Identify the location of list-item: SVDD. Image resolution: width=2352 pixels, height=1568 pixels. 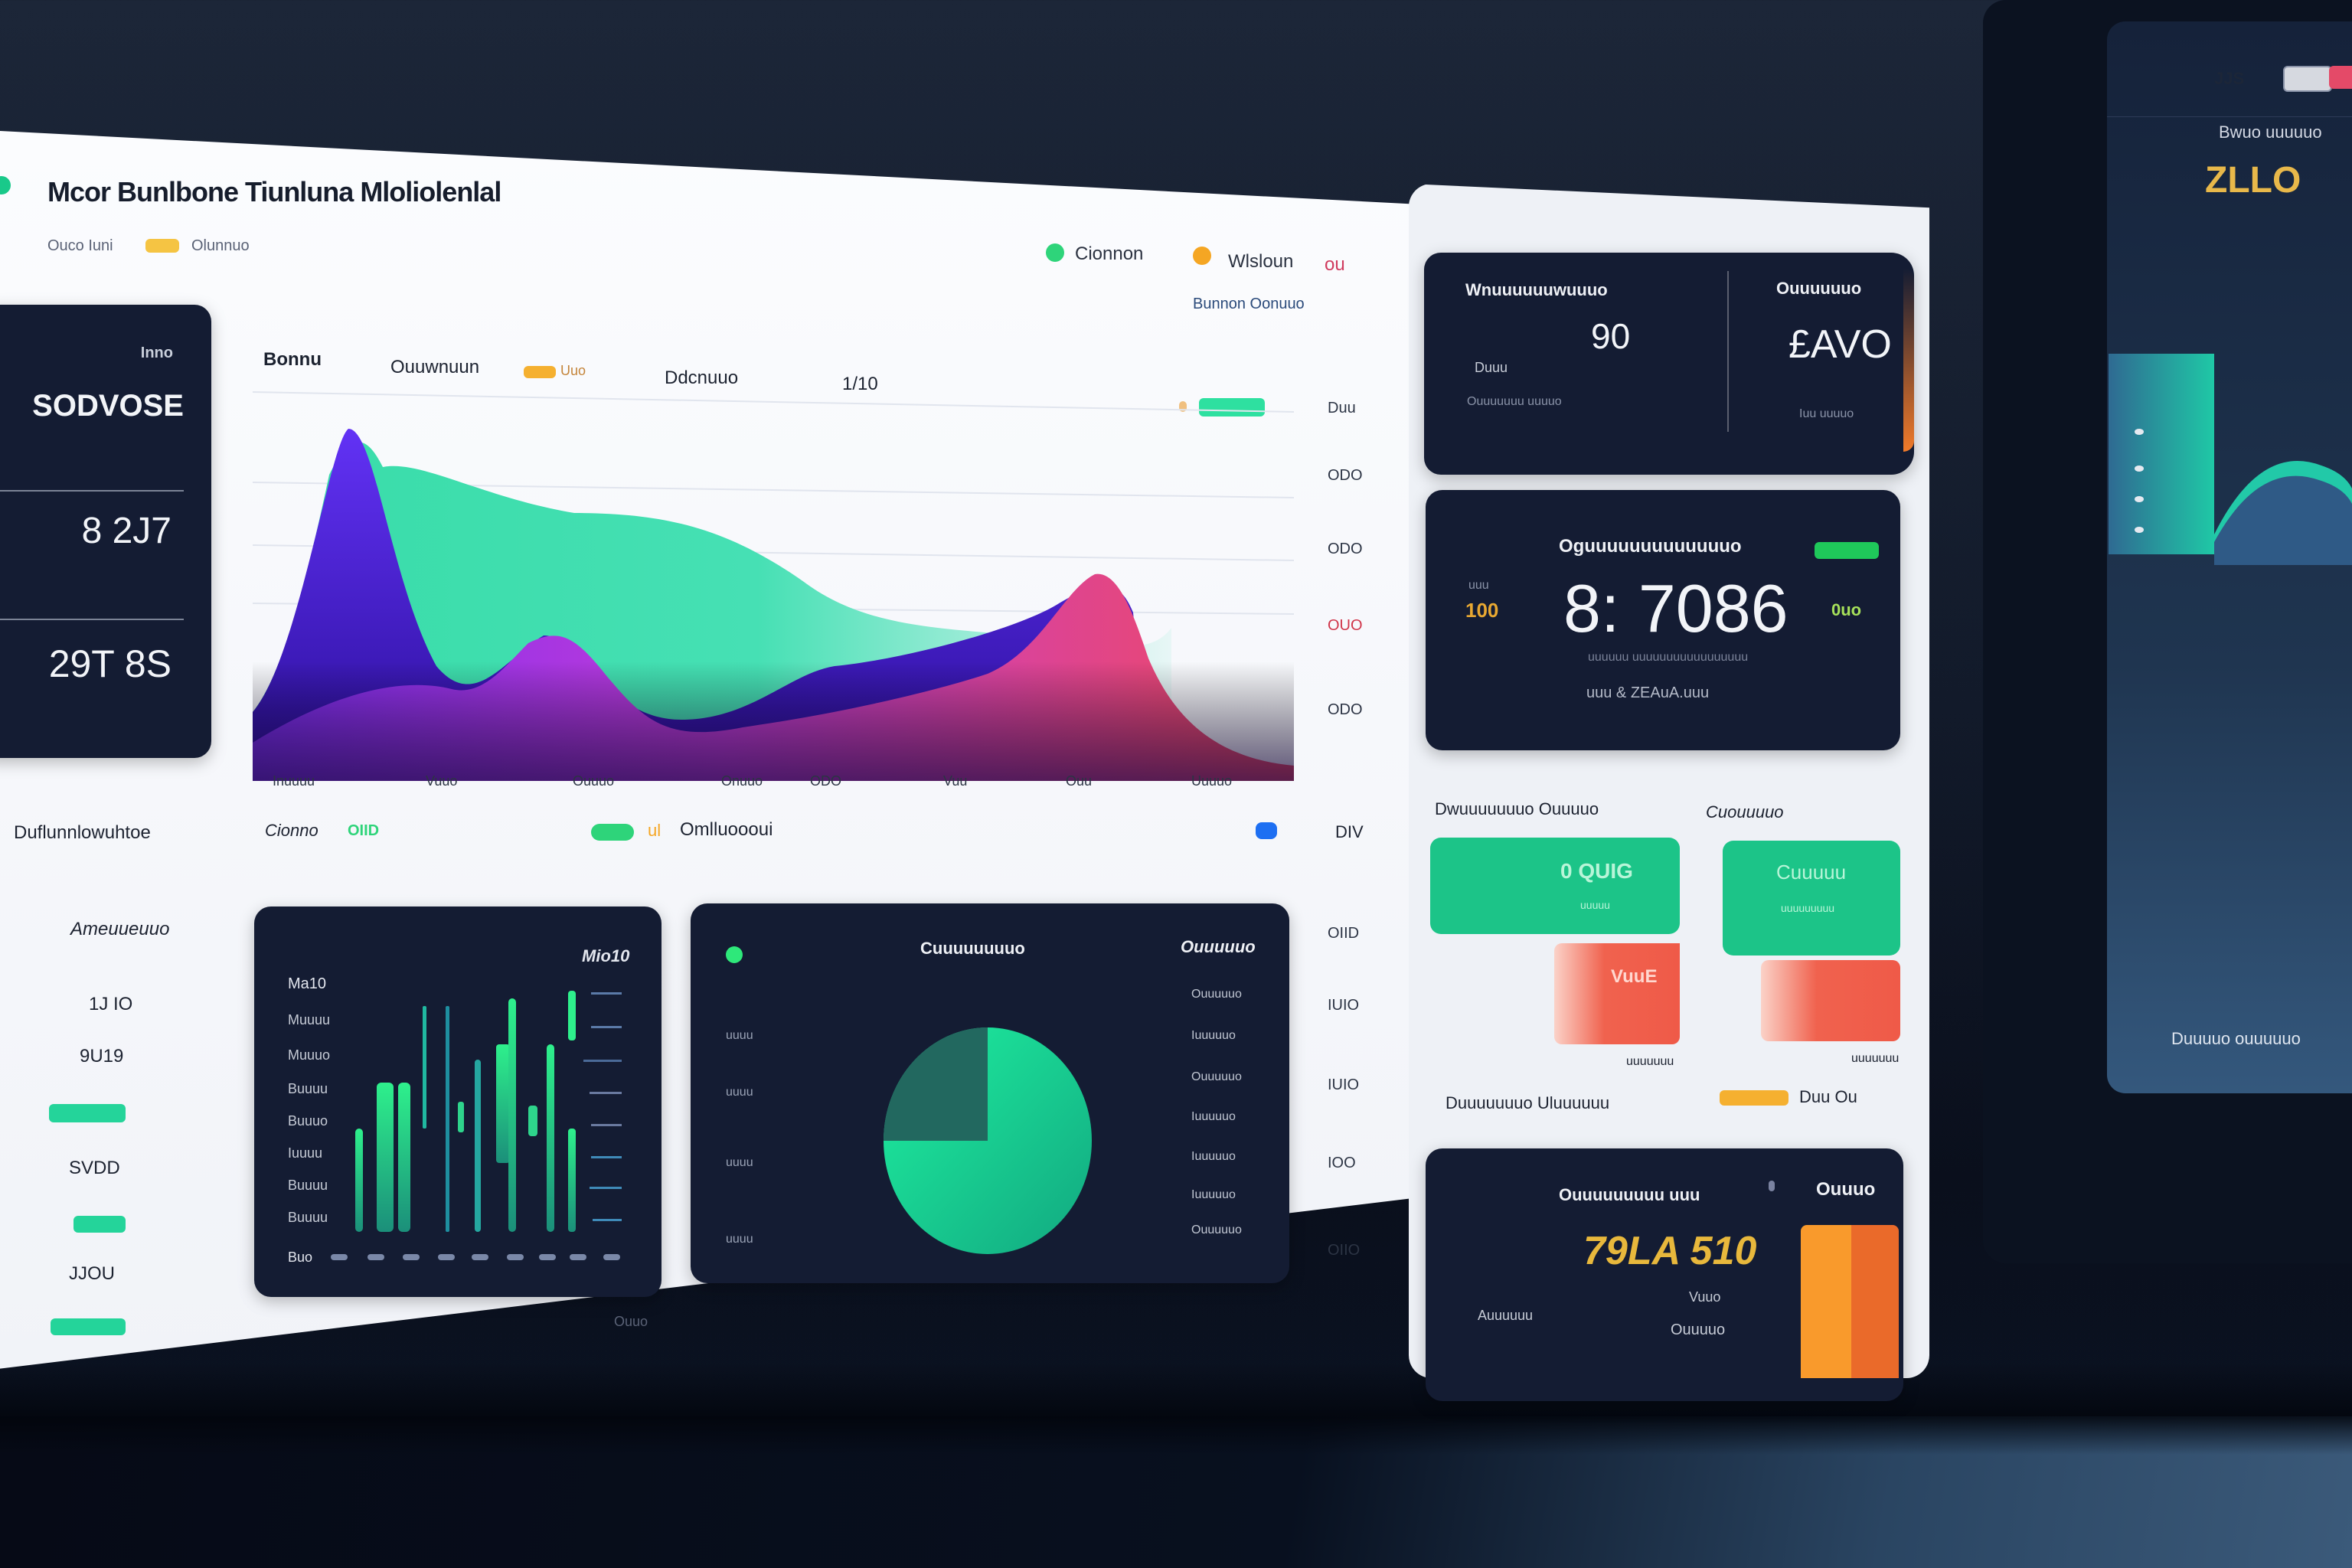
(94, 1168).